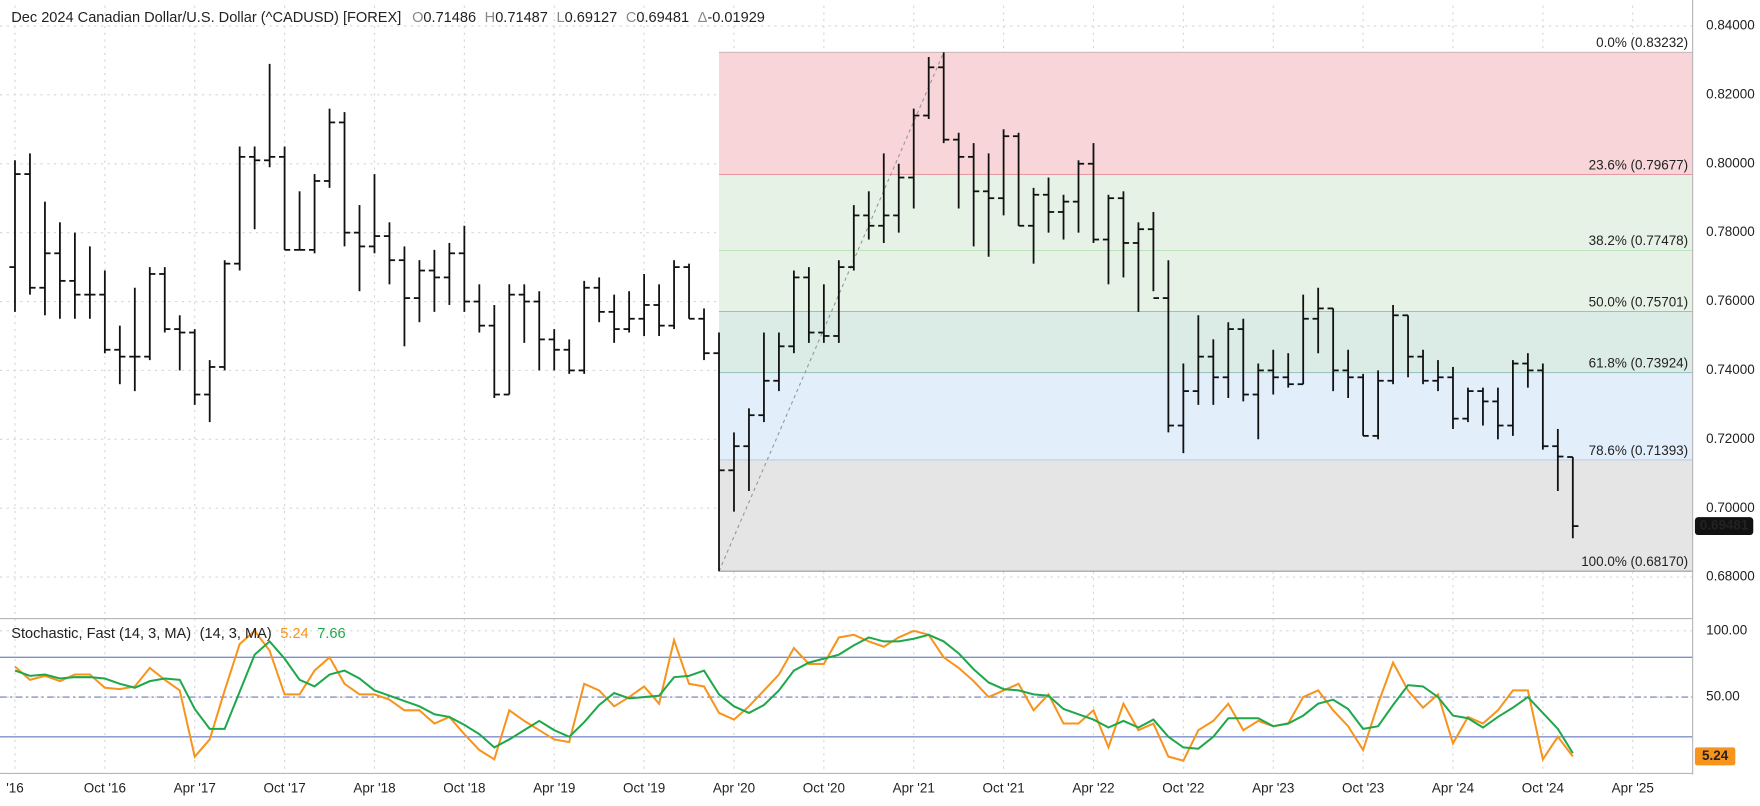  What do you see at coordinates (1363, 788) in the screenshot?
I see `x-tick-label: Oct '23` at bounding box center [1363, 788].